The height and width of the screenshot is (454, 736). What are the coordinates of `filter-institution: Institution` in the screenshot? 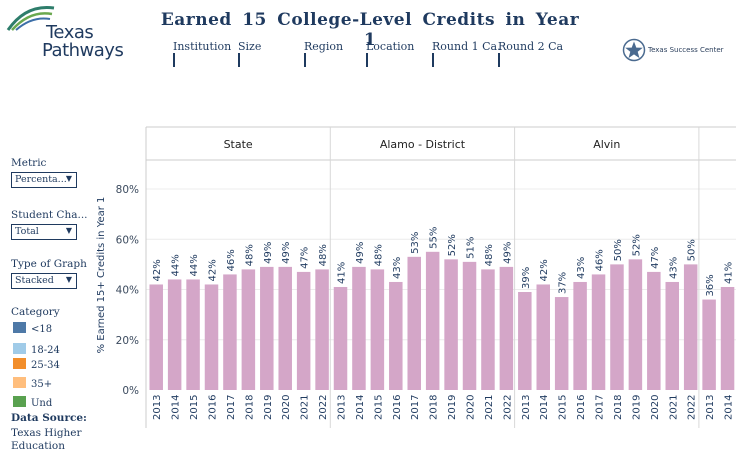 It's located at (202, 53).